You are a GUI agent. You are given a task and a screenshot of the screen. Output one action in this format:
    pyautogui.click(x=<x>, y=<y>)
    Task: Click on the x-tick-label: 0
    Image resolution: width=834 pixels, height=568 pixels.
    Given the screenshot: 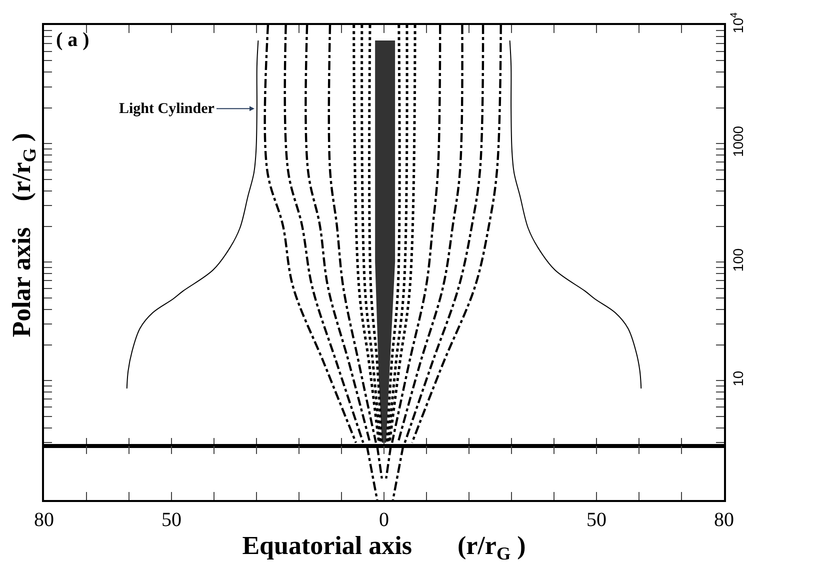 What is the action you would take?
    pyautogui.click(x=384, y=520)
    